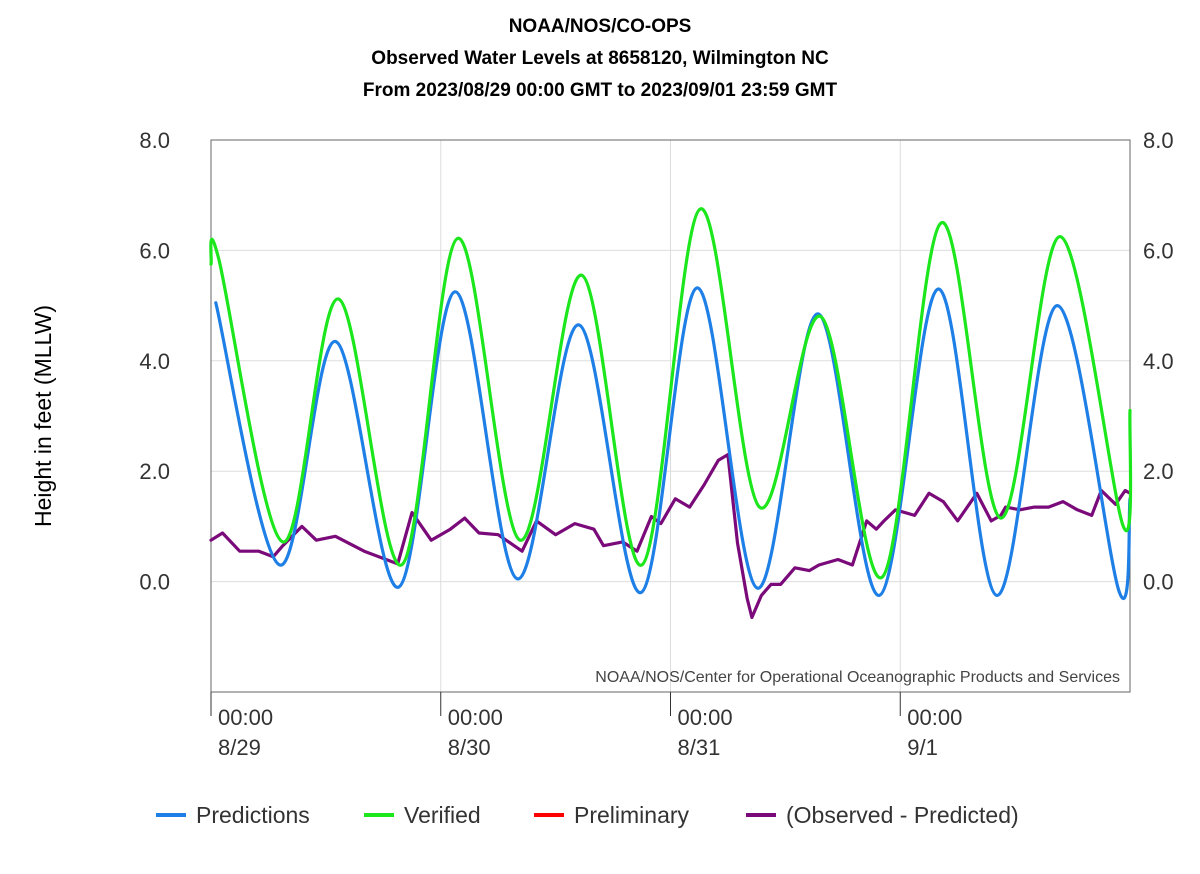  I want to click on y-axis-left: 8.0 6.0 4.0 2.0 0.0, so click(154, 361).